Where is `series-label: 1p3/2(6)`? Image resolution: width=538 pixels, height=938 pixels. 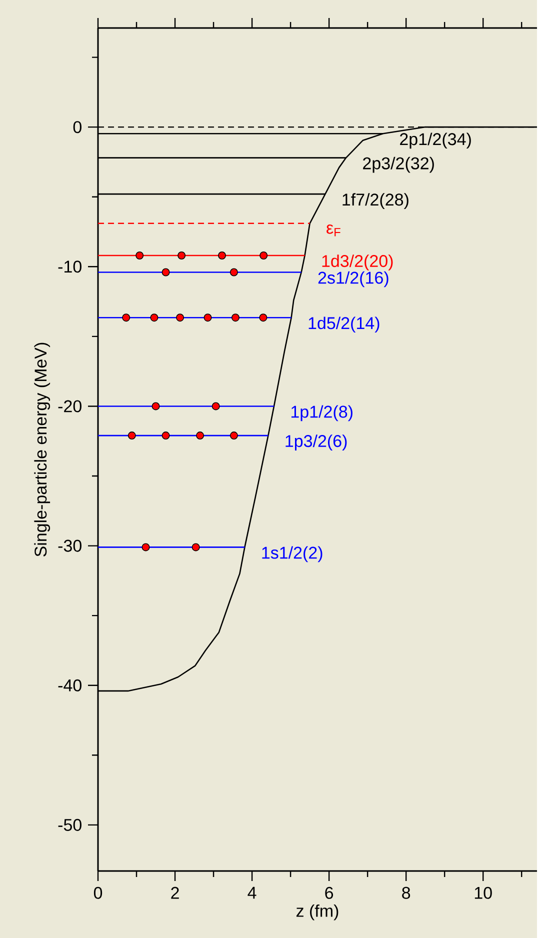 series-label: 1p3/2(6) is located at coordinates (316, 442).